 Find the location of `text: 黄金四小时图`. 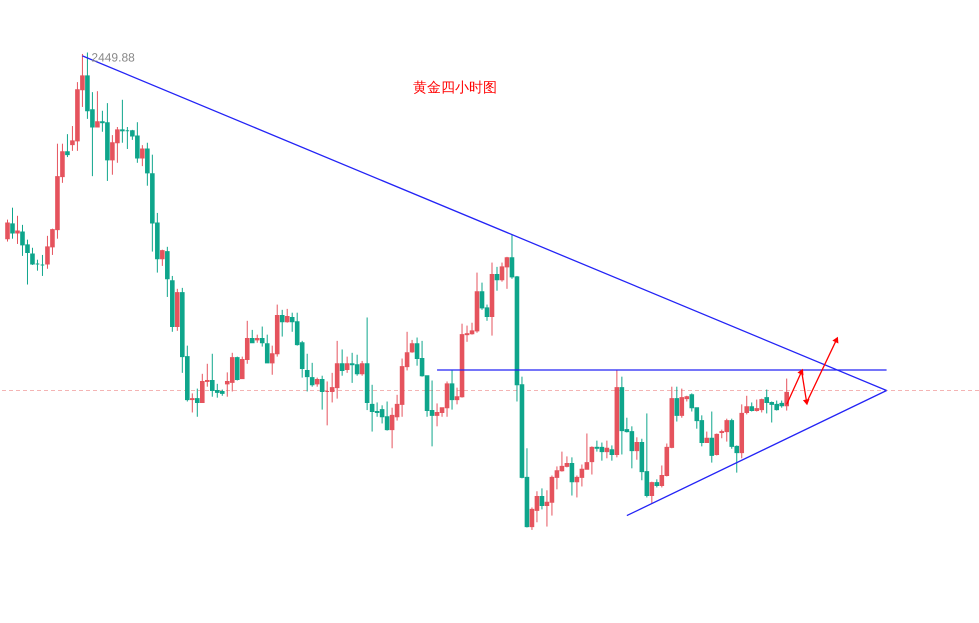

text: 黄金四小时图 is located at coordinates (455, 88).